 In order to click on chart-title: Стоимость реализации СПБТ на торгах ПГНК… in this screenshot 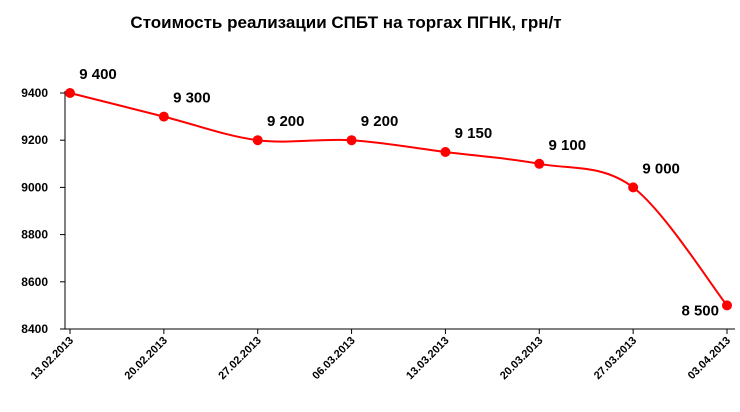, I will do `click(345, 22)`.